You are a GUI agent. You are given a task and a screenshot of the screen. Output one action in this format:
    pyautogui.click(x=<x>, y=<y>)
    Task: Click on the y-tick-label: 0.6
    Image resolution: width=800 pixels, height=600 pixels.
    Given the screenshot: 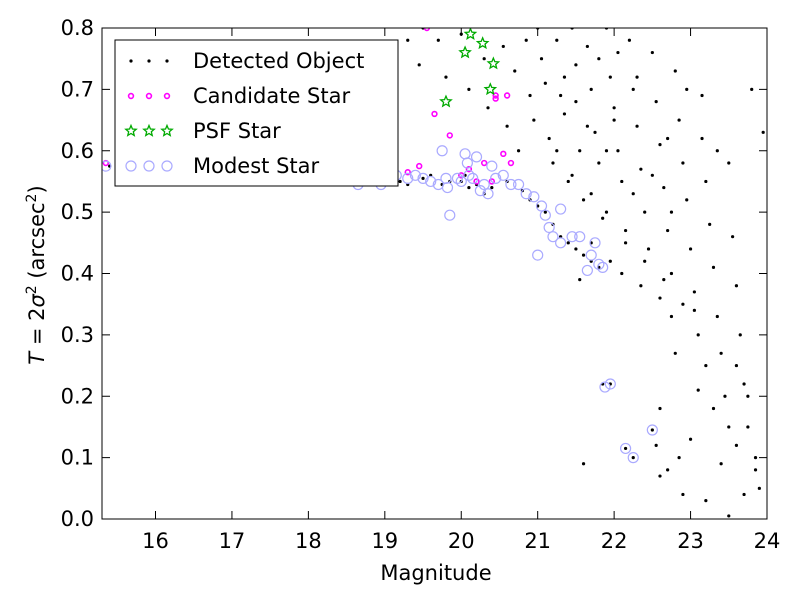 What is the action you would take?
    pyautogui.click(x=77, y=151)
    